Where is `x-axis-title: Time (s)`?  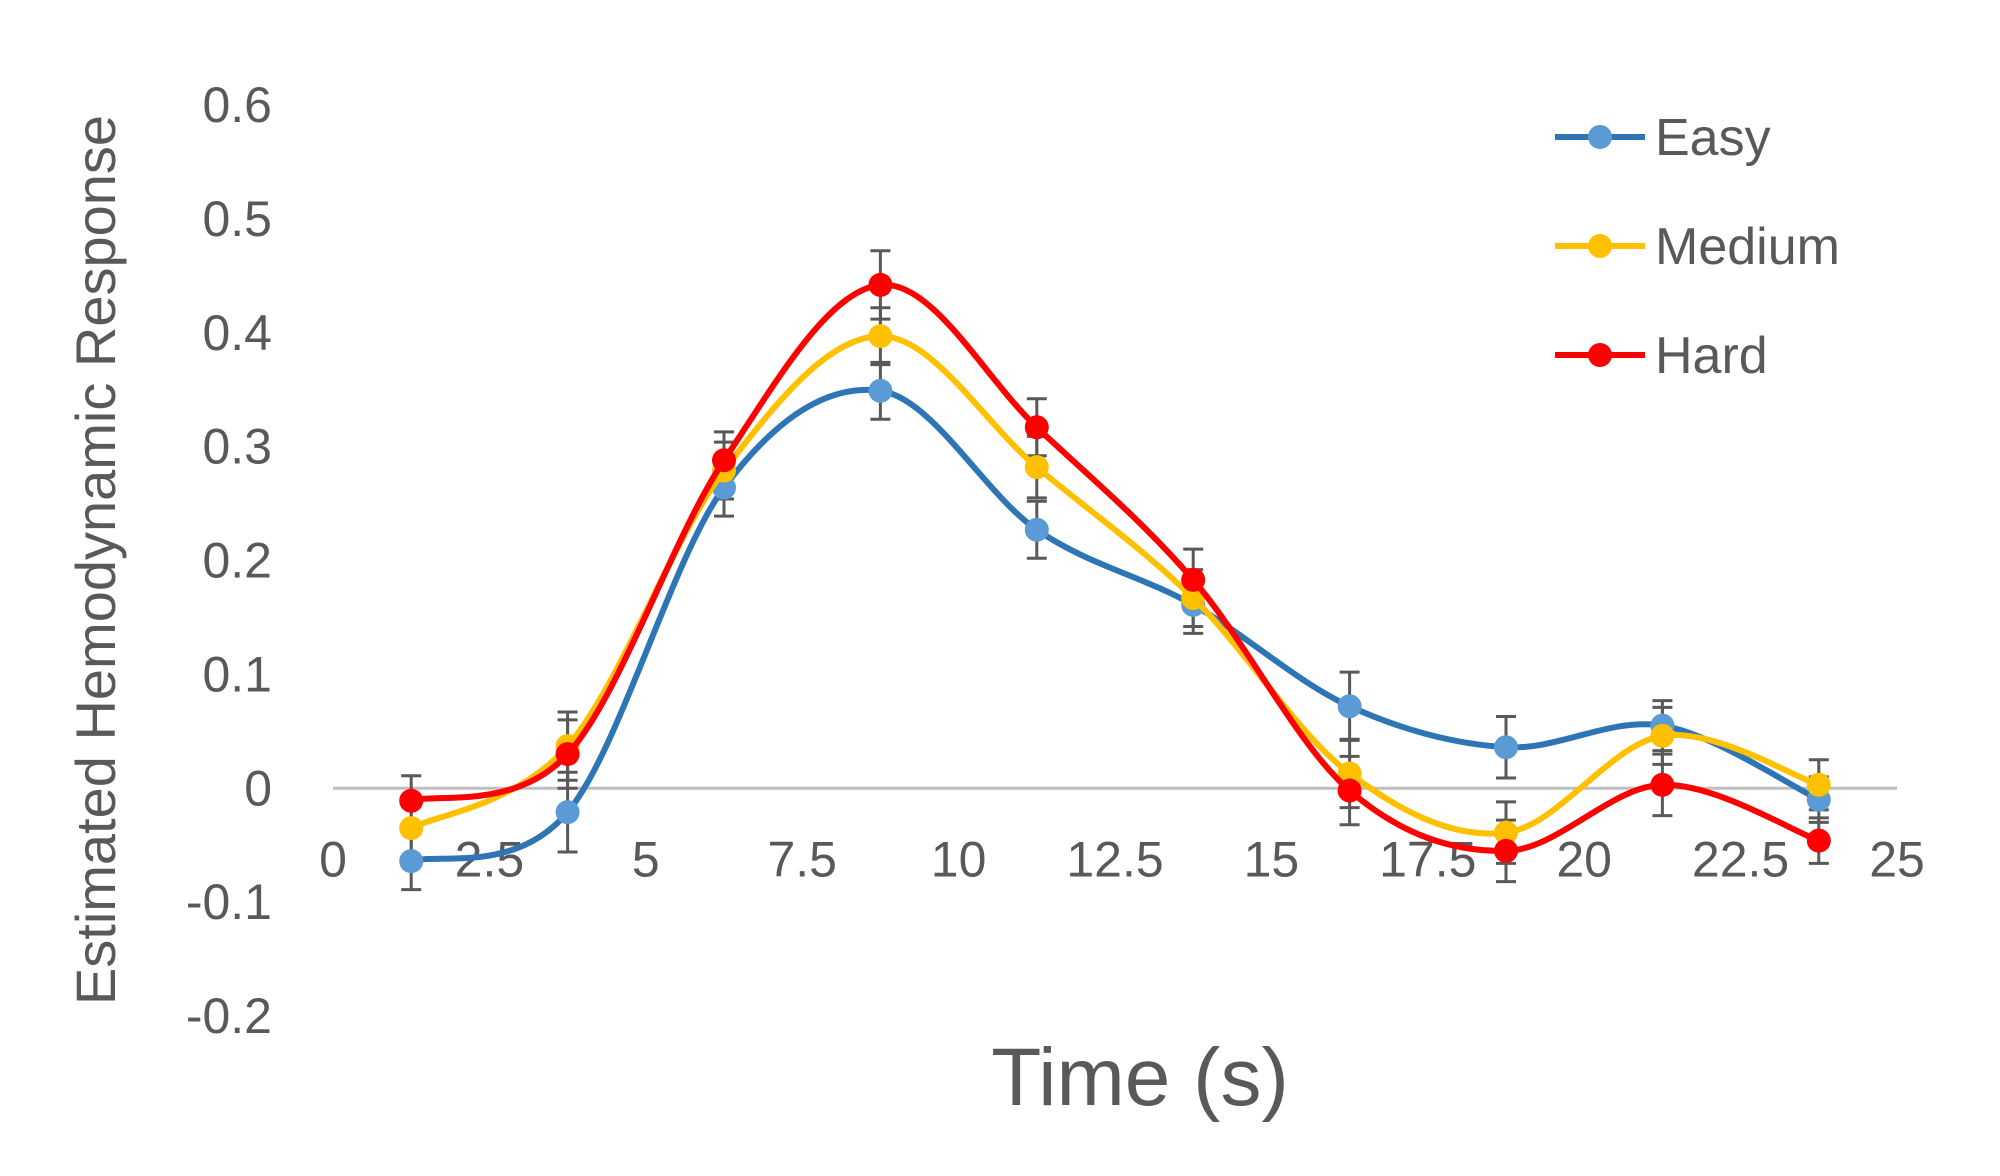
x-axis-title: Time (s) is located at coordinates (1140, 1077).